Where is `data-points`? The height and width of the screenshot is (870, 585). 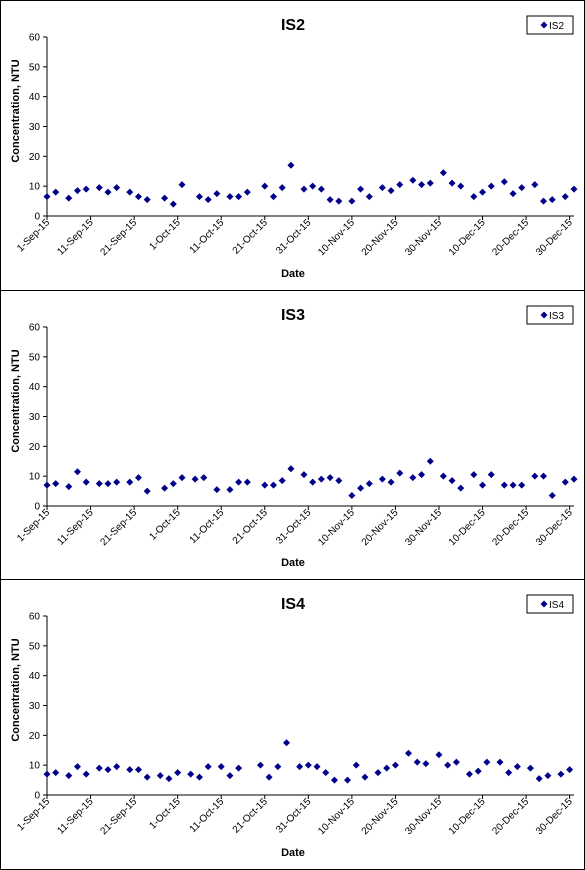 data-points is located at coordinates (310, 184).